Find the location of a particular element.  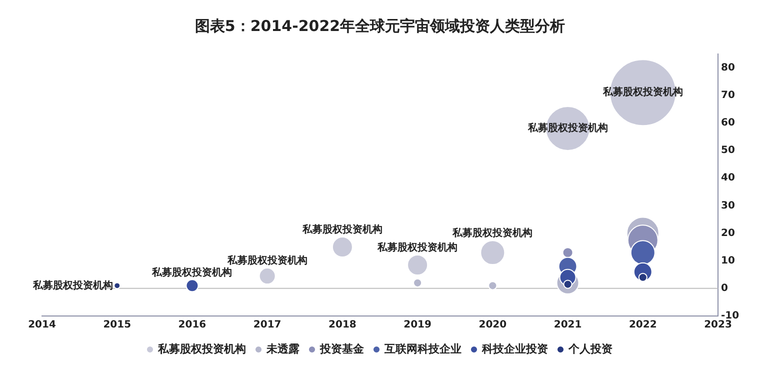

y-tick-label: 60 is located at coordinates (728, 123).